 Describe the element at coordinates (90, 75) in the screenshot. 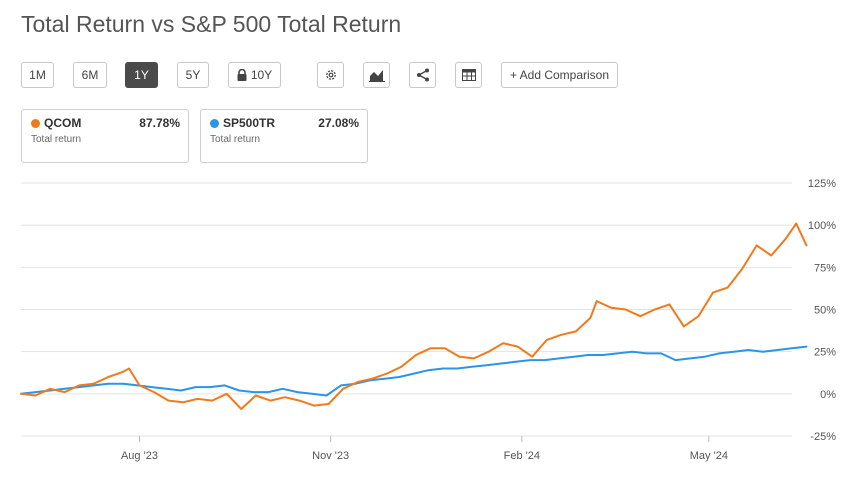

I see `period-6m-button: 6M` at that location.